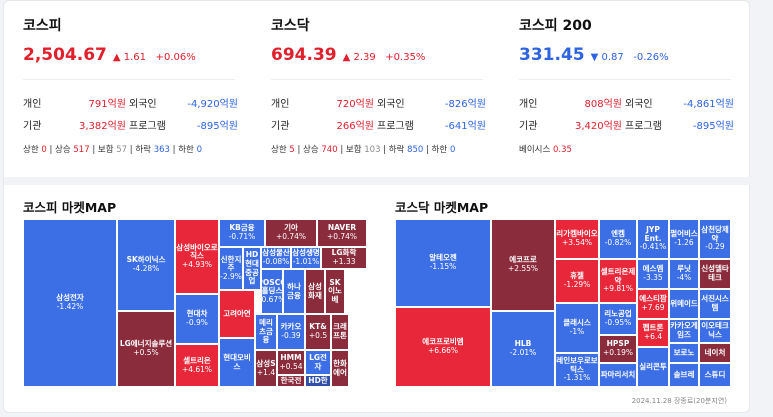 The height and width of the screenshot is (417, 773). Describe the element at coordinates (653, 277) in the screenshot. I see `stock-change: -3.35` at that location.